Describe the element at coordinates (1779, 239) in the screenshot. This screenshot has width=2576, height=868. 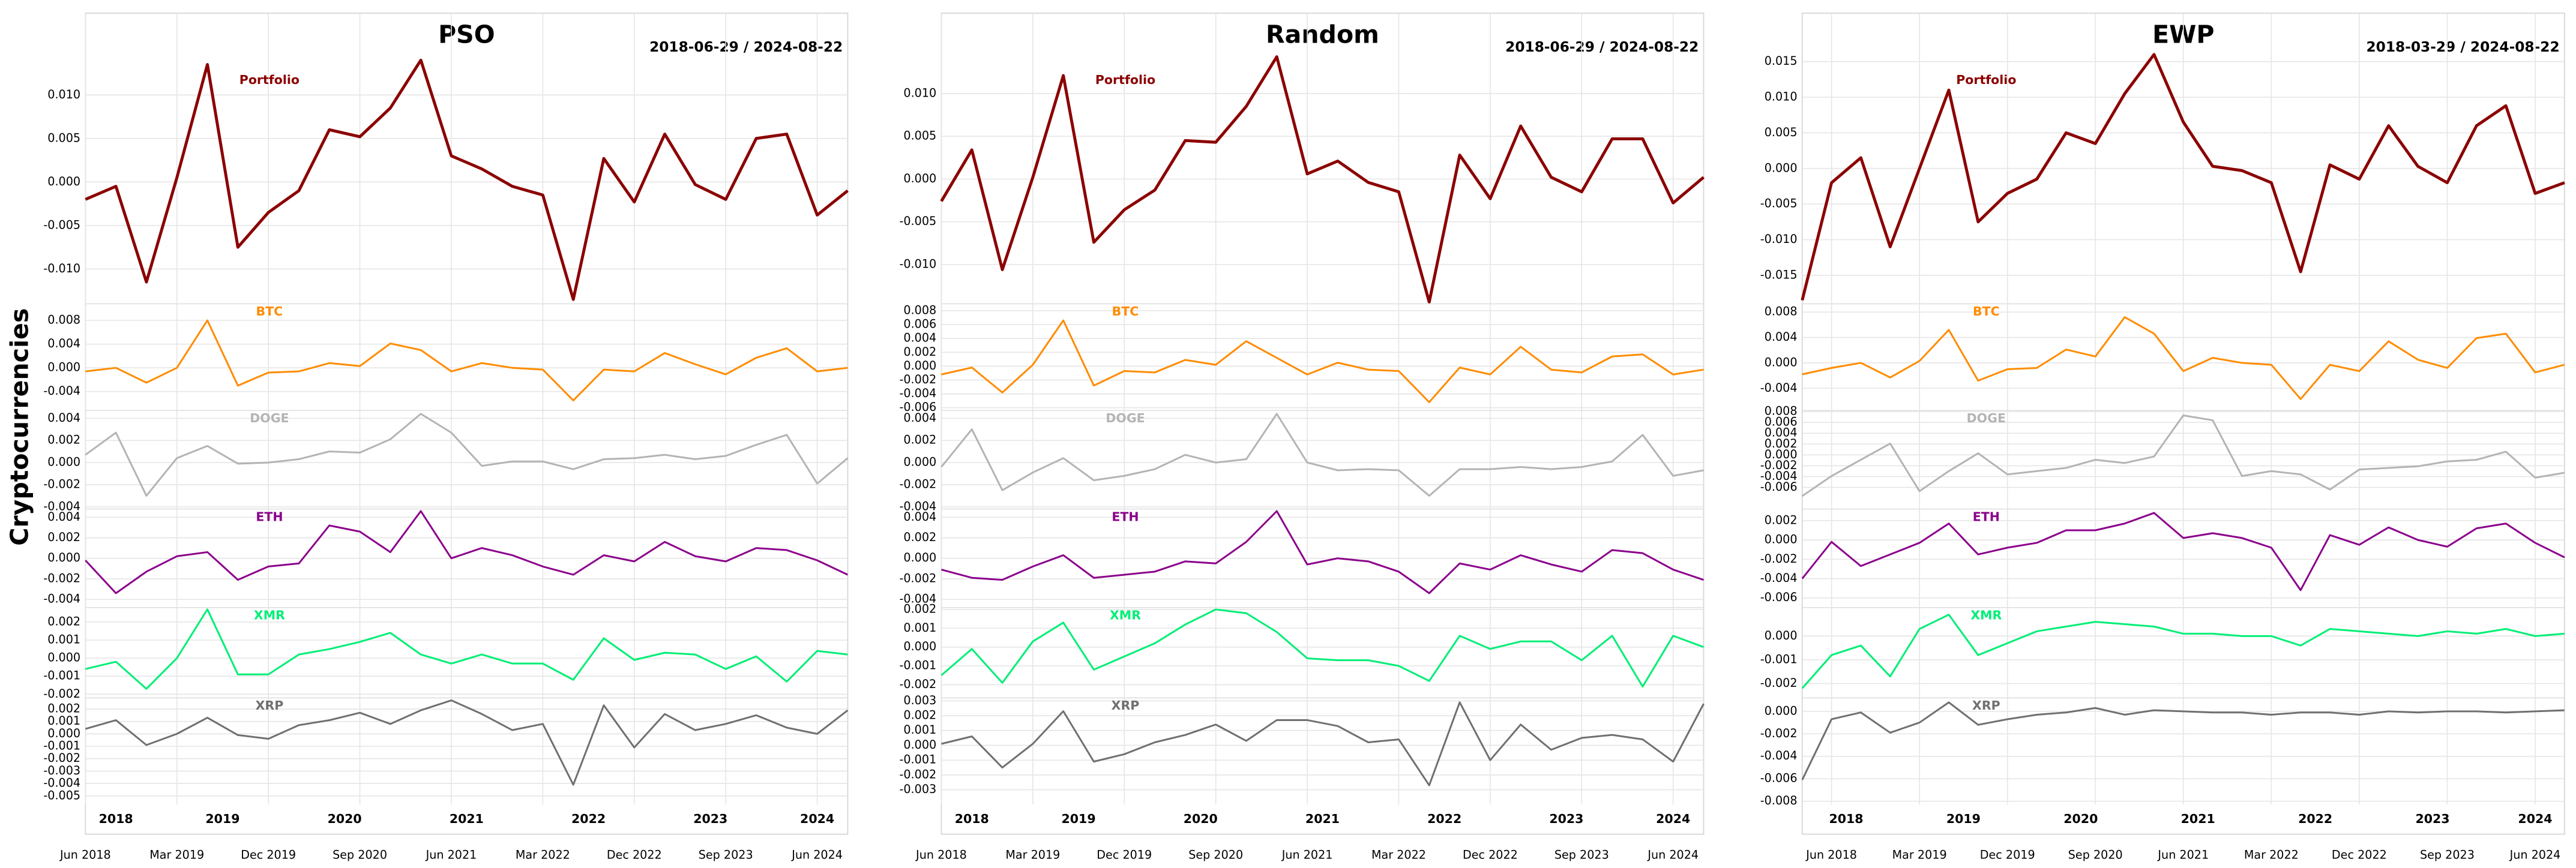
I see `y-tick-label: -0.010` at that location.